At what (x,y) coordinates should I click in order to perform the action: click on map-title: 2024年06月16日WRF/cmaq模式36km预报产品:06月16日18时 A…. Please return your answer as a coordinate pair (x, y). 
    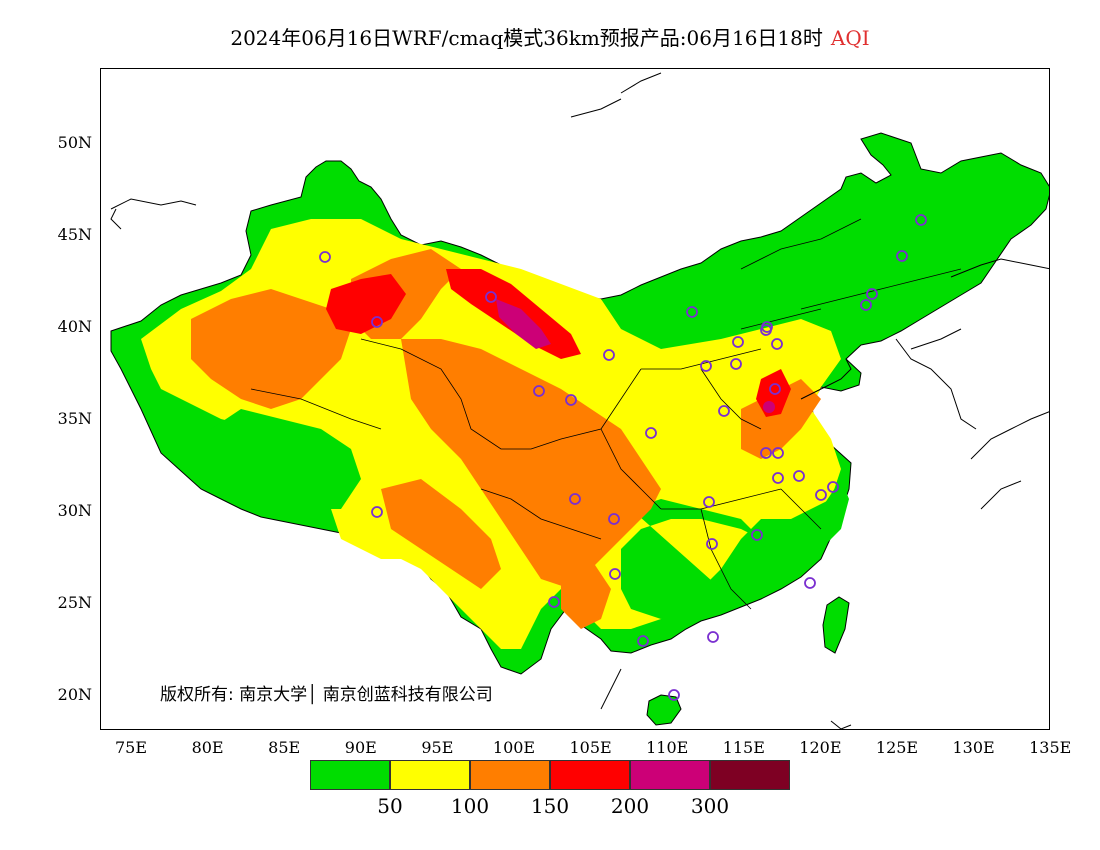
    Looking at the image, I should click on (550, 36).